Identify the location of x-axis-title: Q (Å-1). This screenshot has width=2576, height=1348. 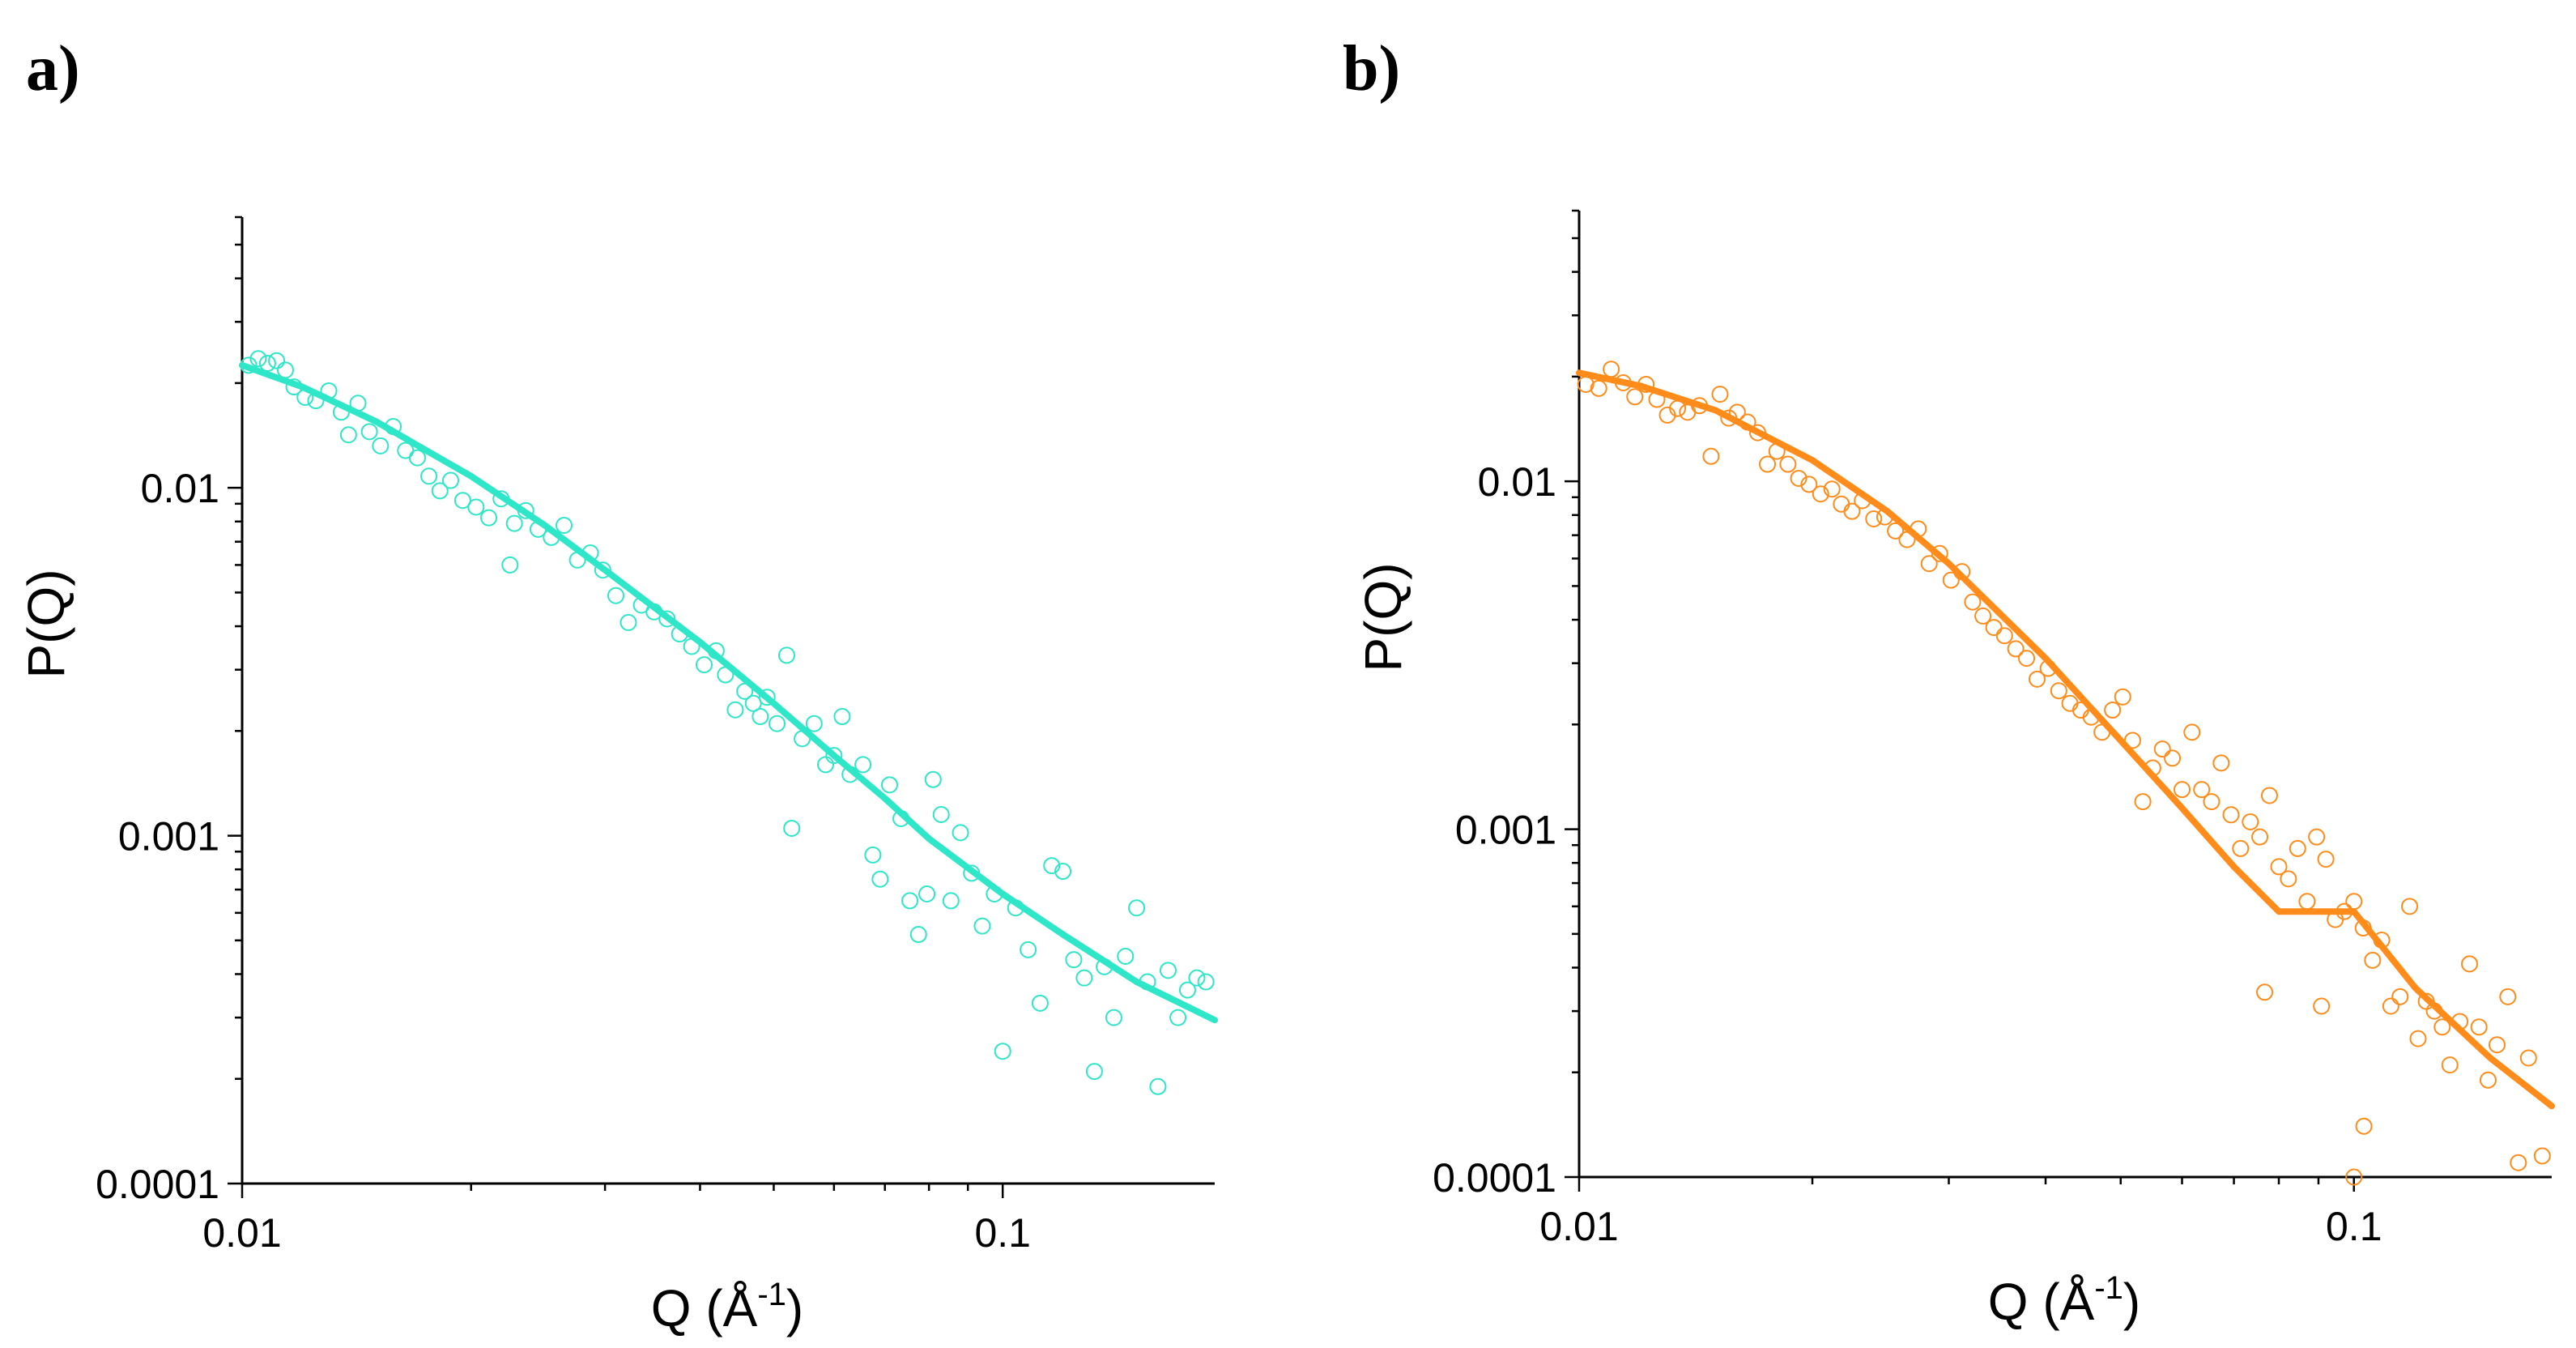
(2064, 1300).